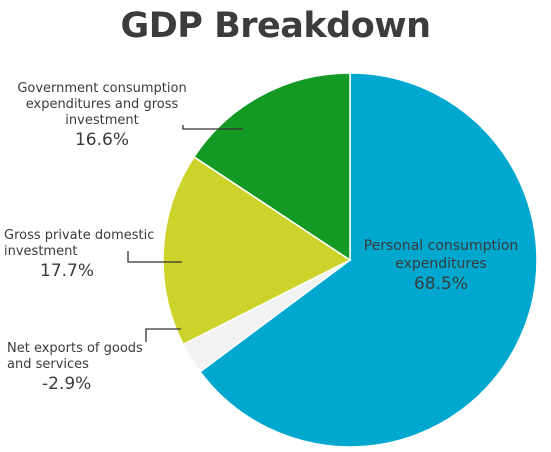 The image size is (551, 452). Describe the element at coordinates (275, 26) in the screenshot. I see `chart-title: GDP Breakdown` at that location.